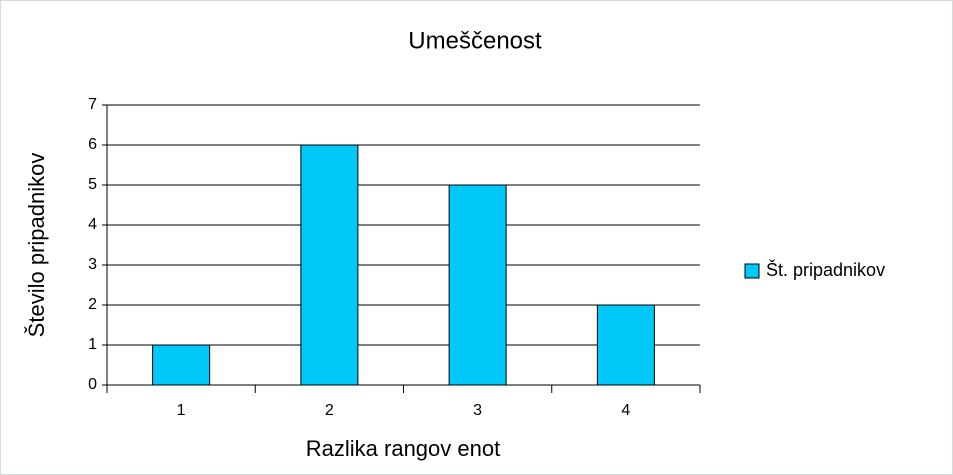 This screenshot has width=953, height=475. Describe the element at coordinates (92, 104) in the screenshot. I see `y-tick-label: 7` at that location.